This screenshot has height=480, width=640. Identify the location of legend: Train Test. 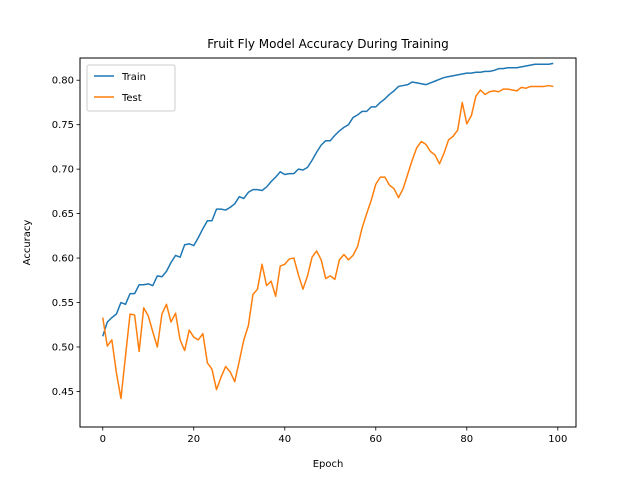
(131, 88).